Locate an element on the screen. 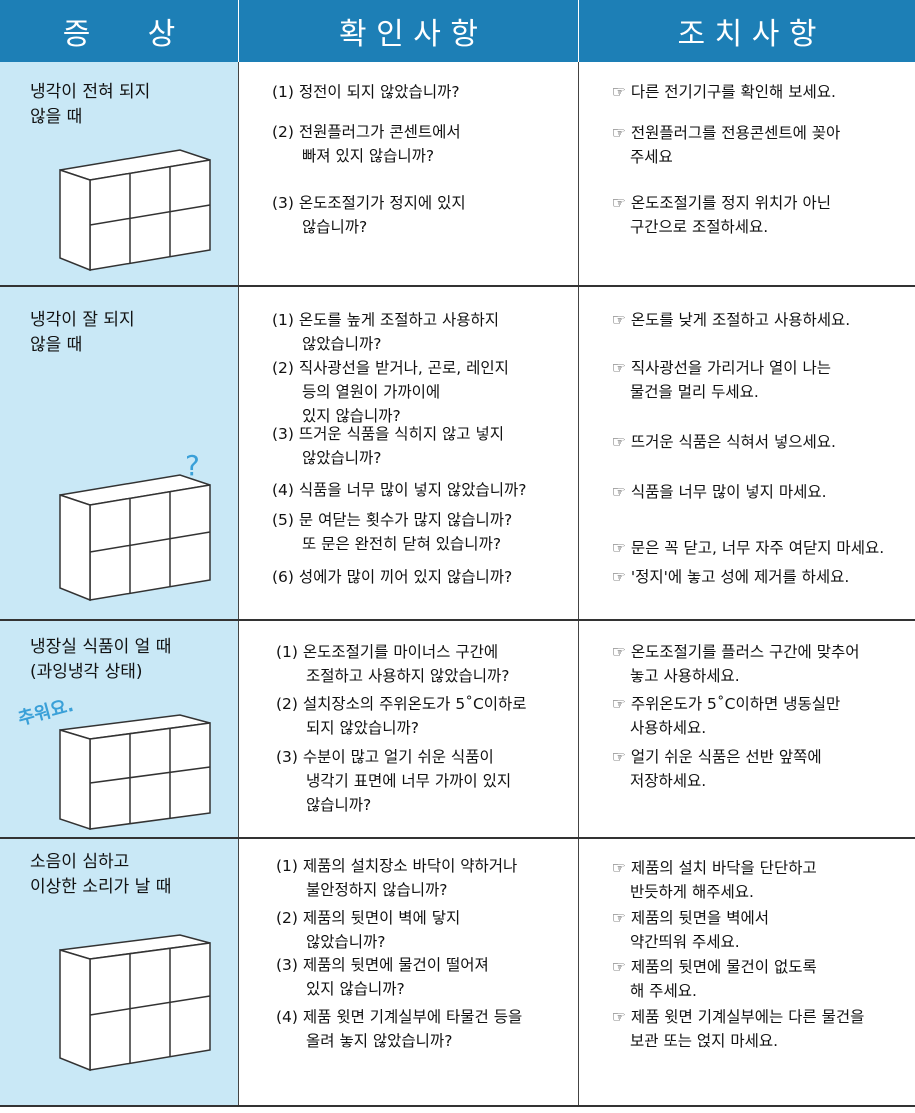 The image size is (915, 1113). action-item: ☞ 주위온도가 5˚C이하면 냉동실만 사용하세요. is located at coordinates (726, 716).